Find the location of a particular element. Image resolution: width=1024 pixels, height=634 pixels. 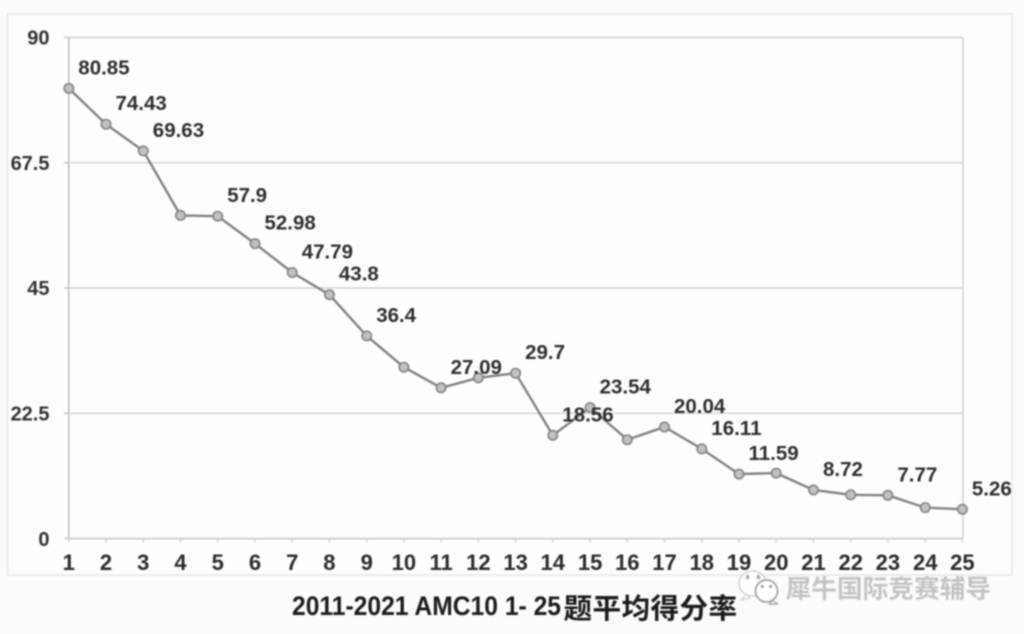

svg-text: 16 is located at coordinates (627, 562).